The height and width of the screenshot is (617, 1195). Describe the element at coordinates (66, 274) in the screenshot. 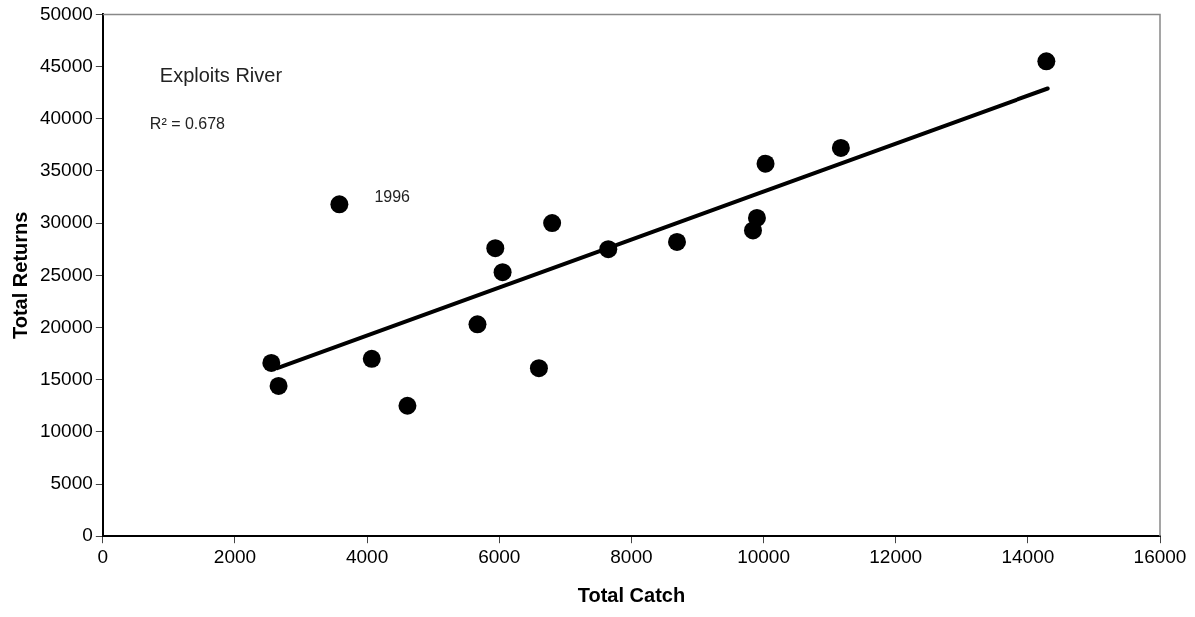

I see `y-tick-label: 25000` at that location.